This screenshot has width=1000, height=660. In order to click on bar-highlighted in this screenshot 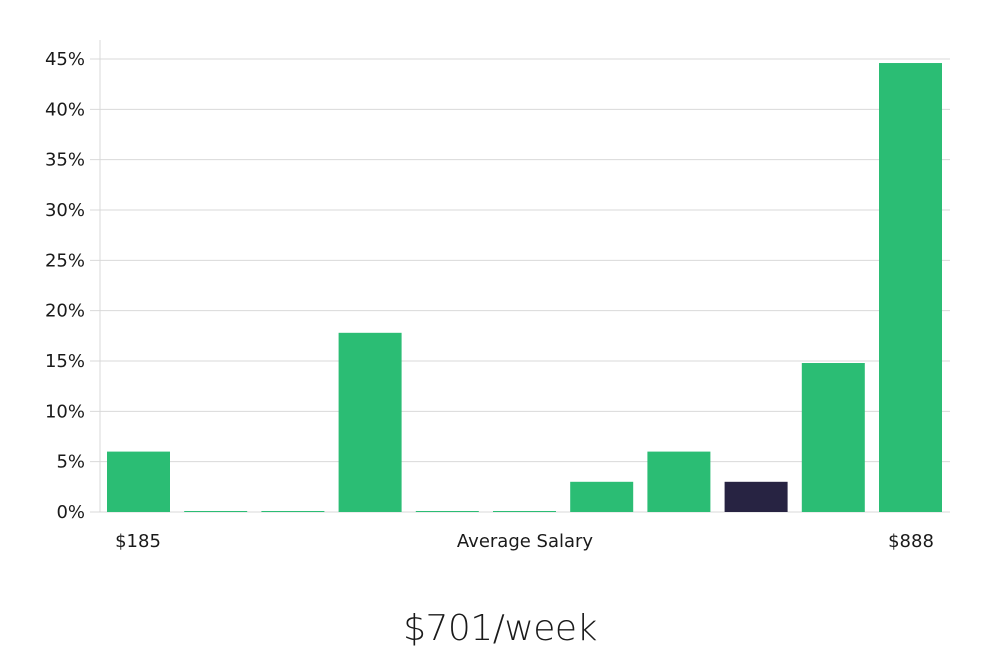, I will do `click(756, 496)`.